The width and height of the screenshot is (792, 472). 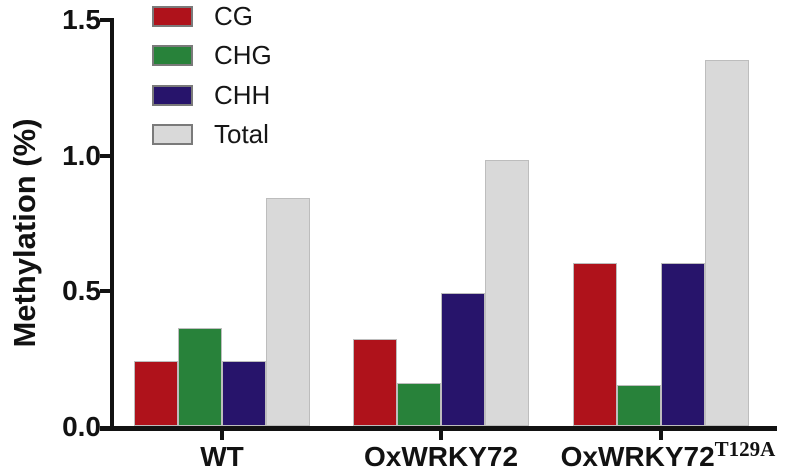 I want to click on x-category-label: OxWRKY72, so click(x=441, y=457).